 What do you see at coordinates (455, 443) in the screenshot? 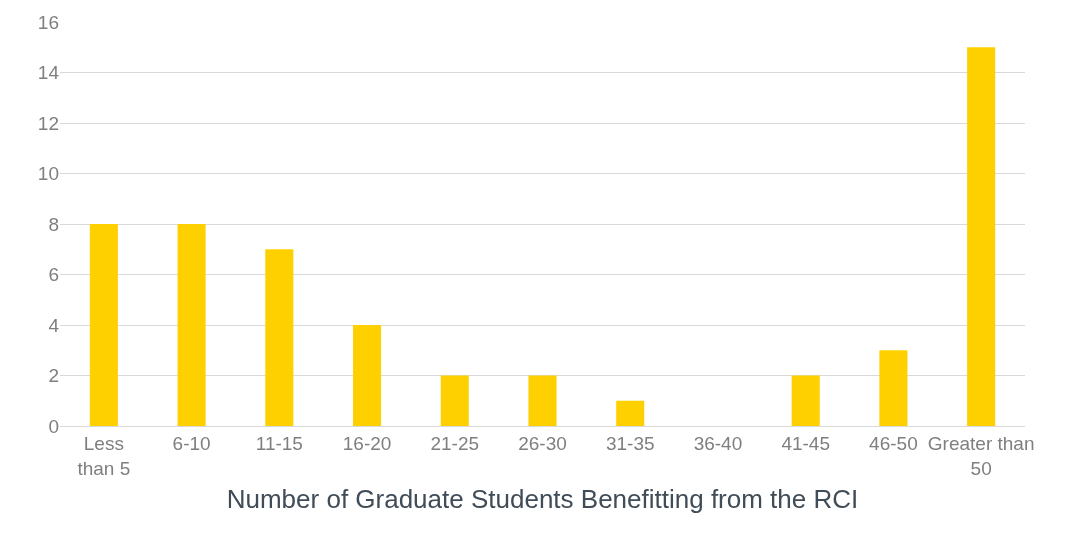
I see `x-tick-label: 21-25` at bounding box center [455, 443].